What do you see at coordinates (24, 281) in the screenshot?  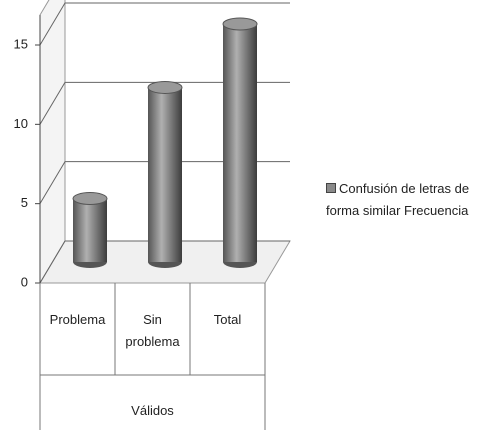 I see `y-tick-label: 0` at bounding box center [24, 281].